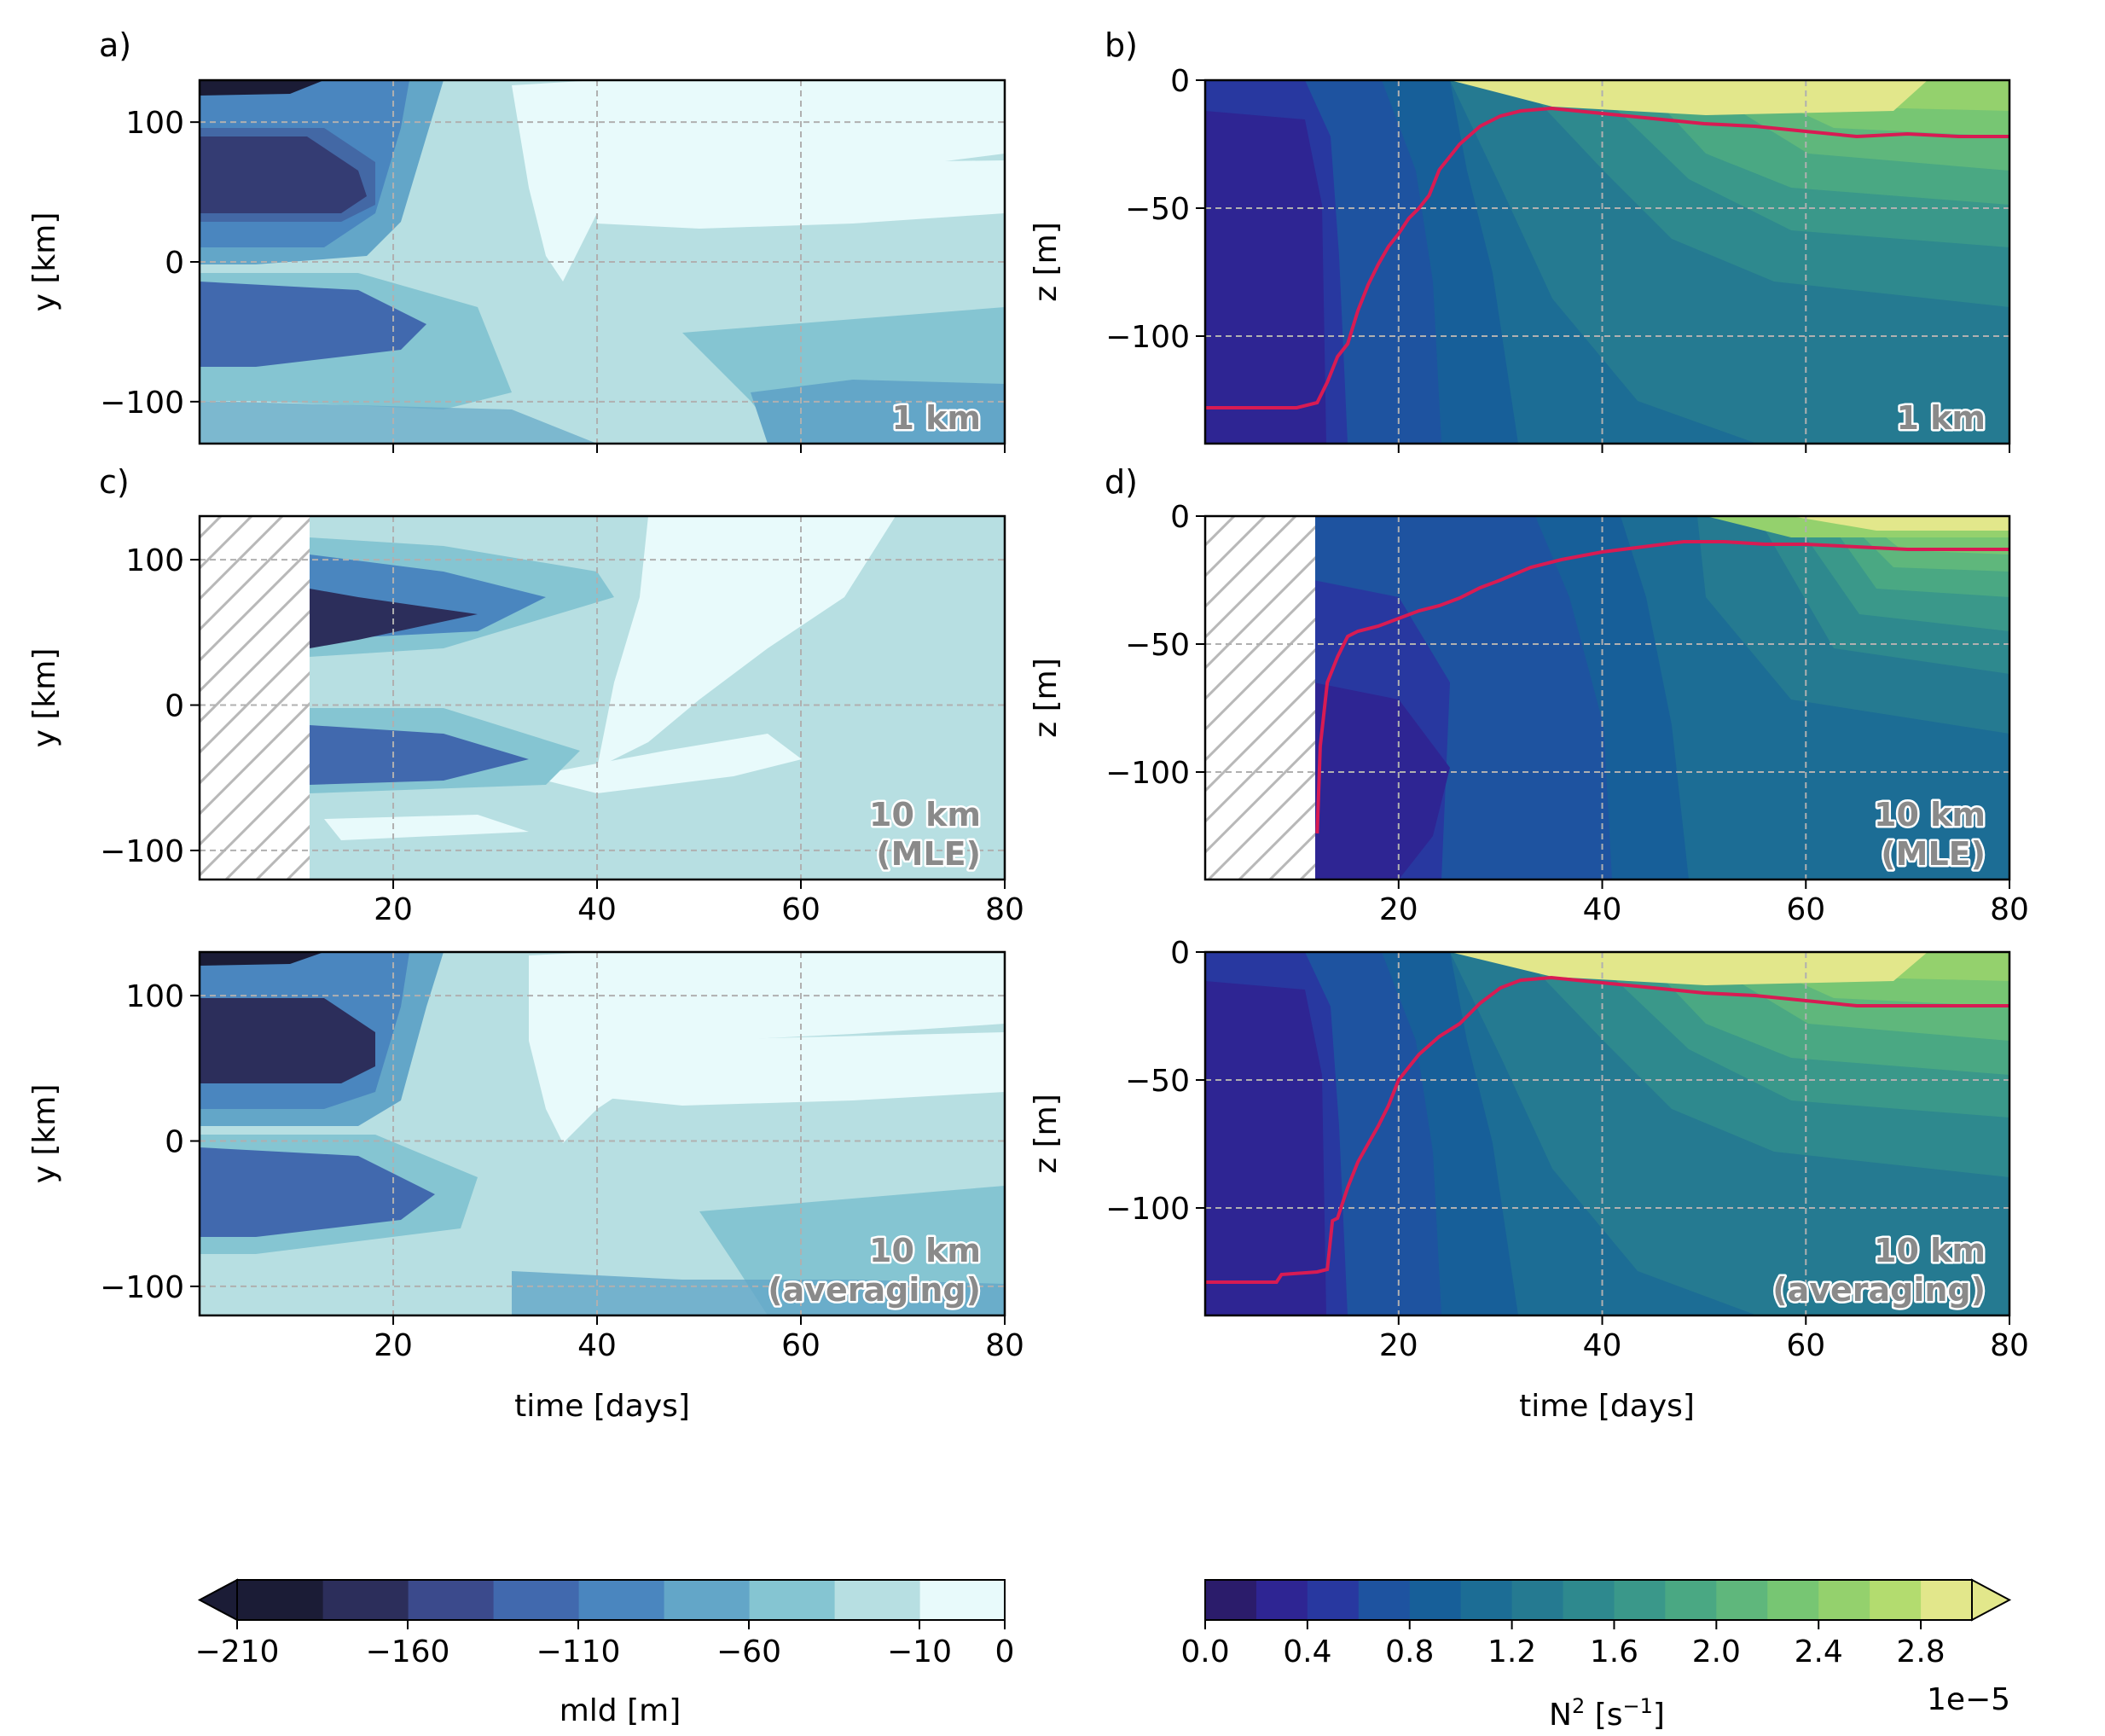 This screenshot has height=1736, width=2105. Describe the element at coordinates (1819, 1651) in the screenshot. I see `colorbar-n2-tick-label: 2.4` at that location.